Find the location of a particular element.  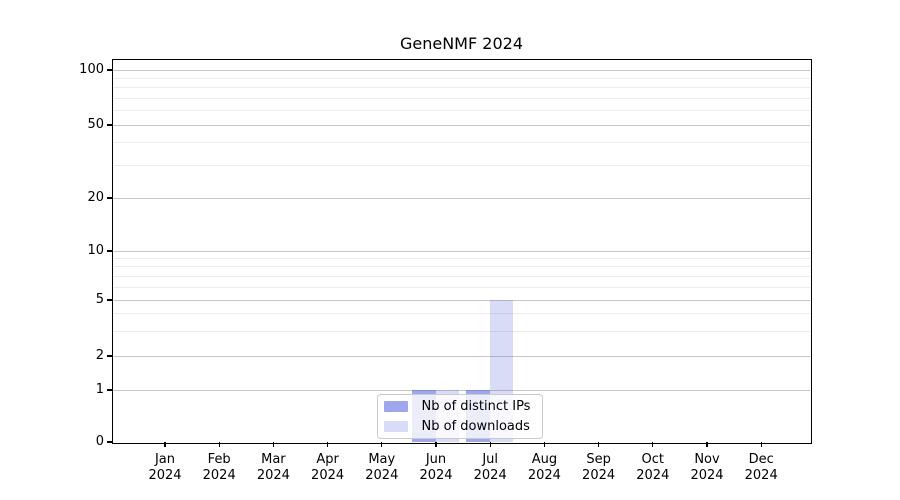

x-tick-label: Mar 2024 is located at coordinates (273, 467).